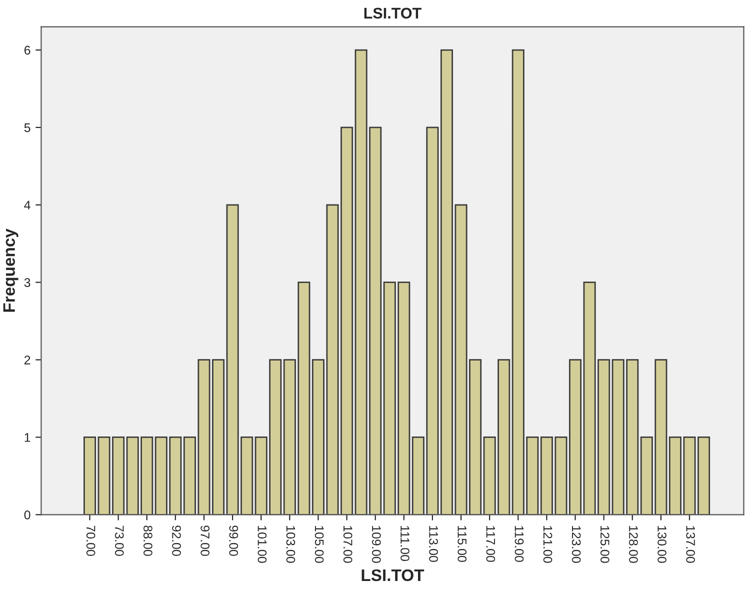 The image size is (749, 595). I want to click on x-tick-label: 119.00, so click(519, 544).